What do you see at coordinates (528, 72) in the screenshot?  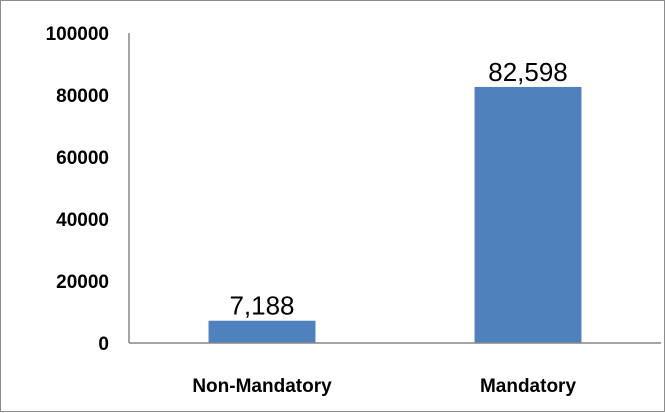 I see `data-label: 82,598` at bounding box center [528, 72].